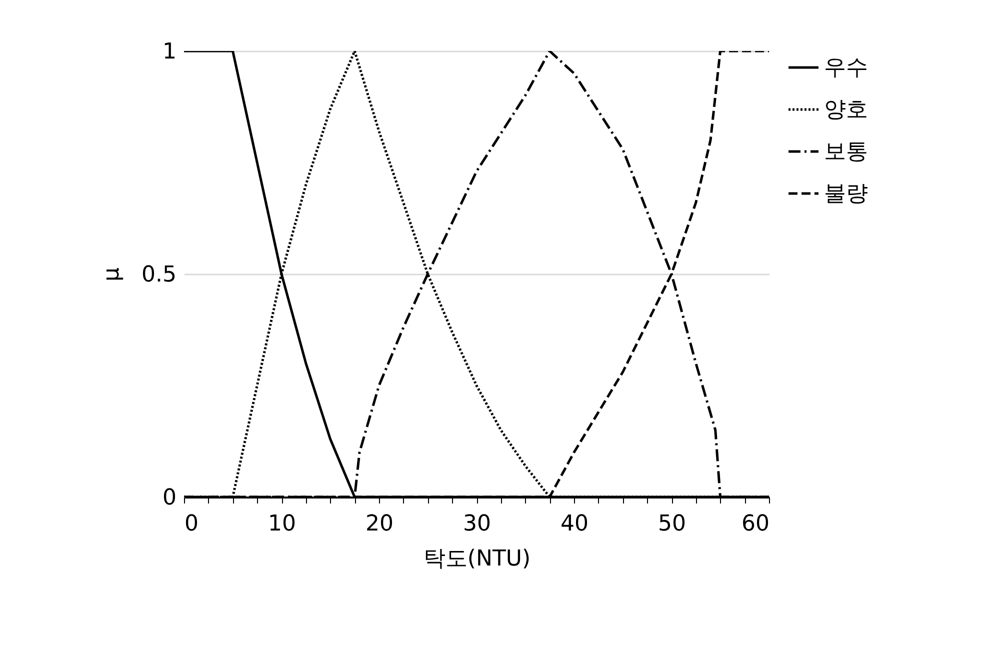  What do you see at coordinates (672, 524) in the screenshot?
I see `x-tick-label: 50` at bounding box center [672, 524].